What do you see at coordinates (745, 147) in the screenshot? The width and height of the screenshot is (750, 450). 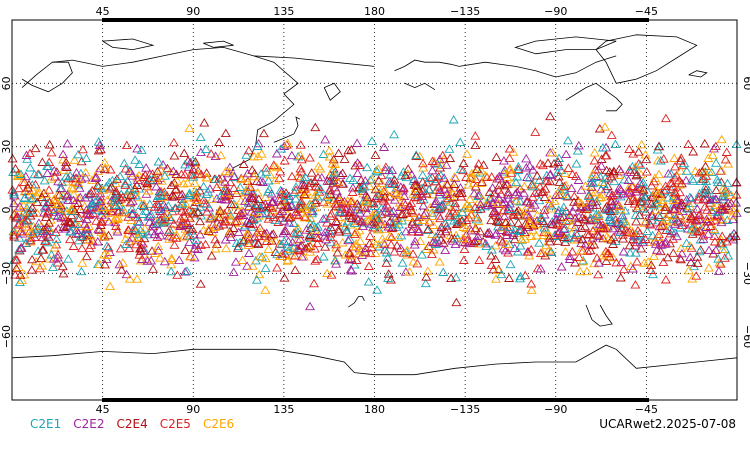 I see `lat-tick-label-right: 30` at bounding box center [745, 147].